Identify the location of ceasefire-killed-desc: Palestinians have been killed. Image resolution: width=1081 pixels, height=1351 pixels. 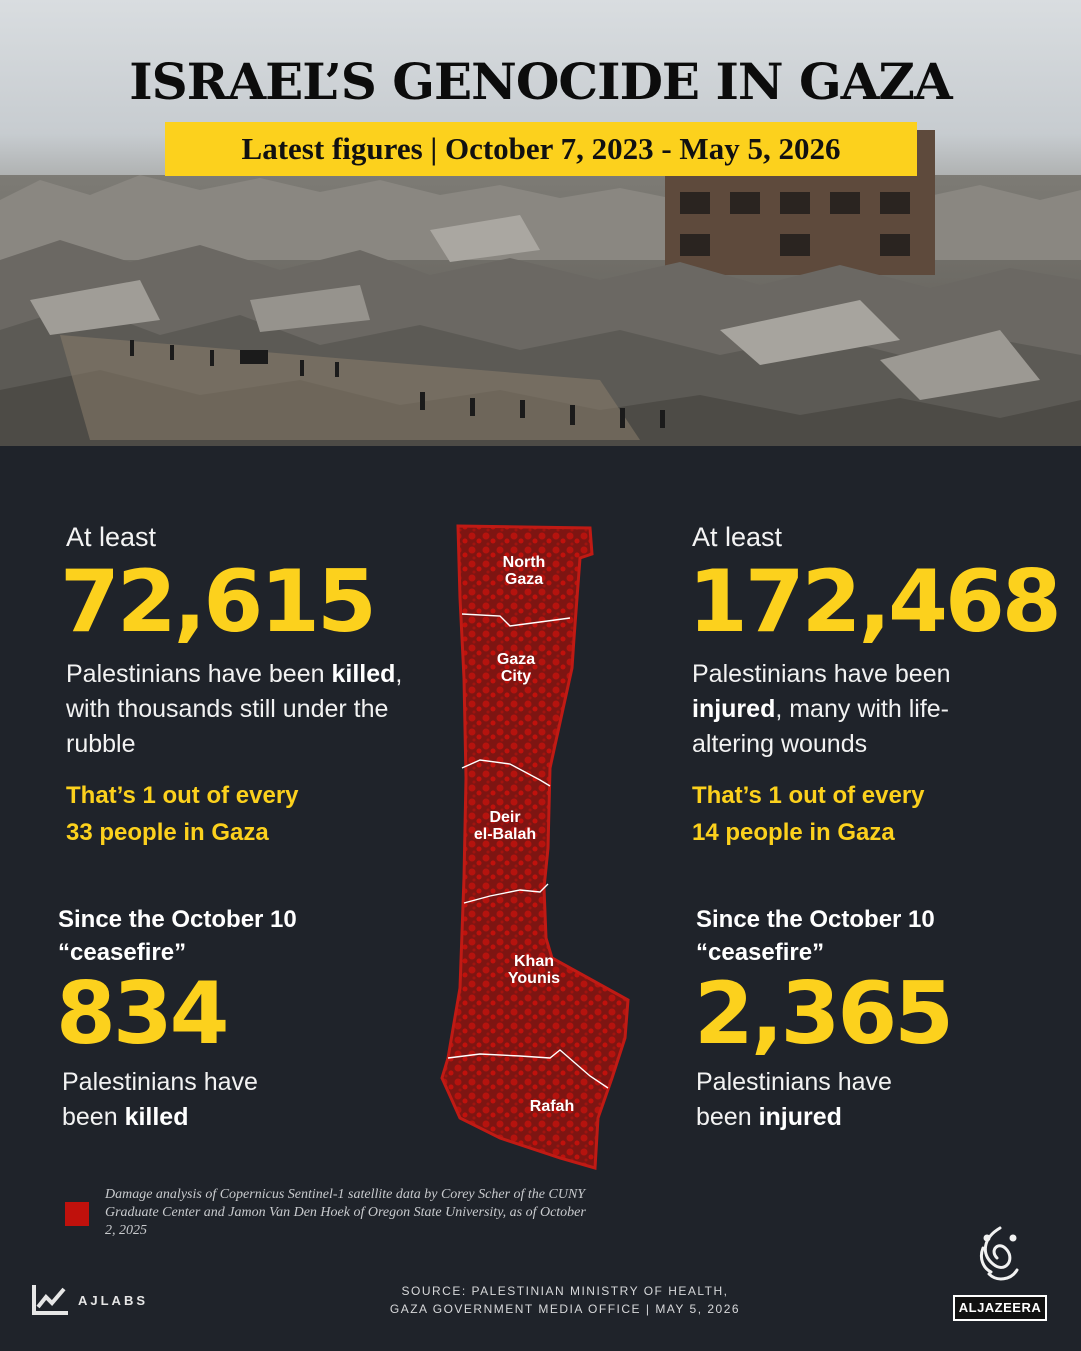
(160, 1099).